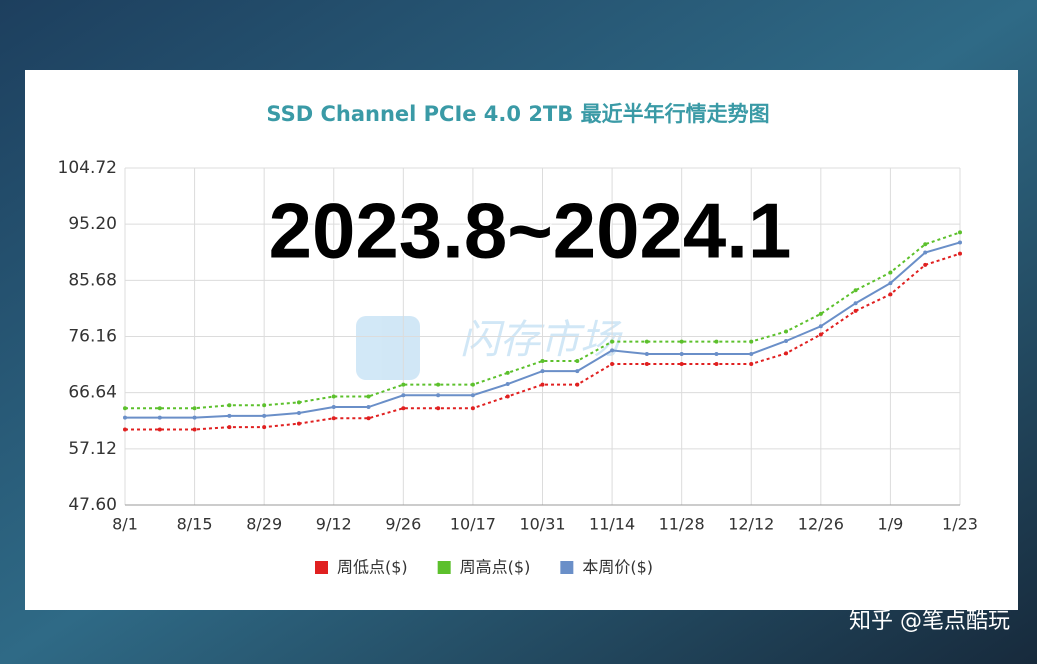 This screenshot has height=668, width=1037. Describe the element at coordinates (821, 524) in the screenshot. I see `x-tick-label: 12/26` at that location.